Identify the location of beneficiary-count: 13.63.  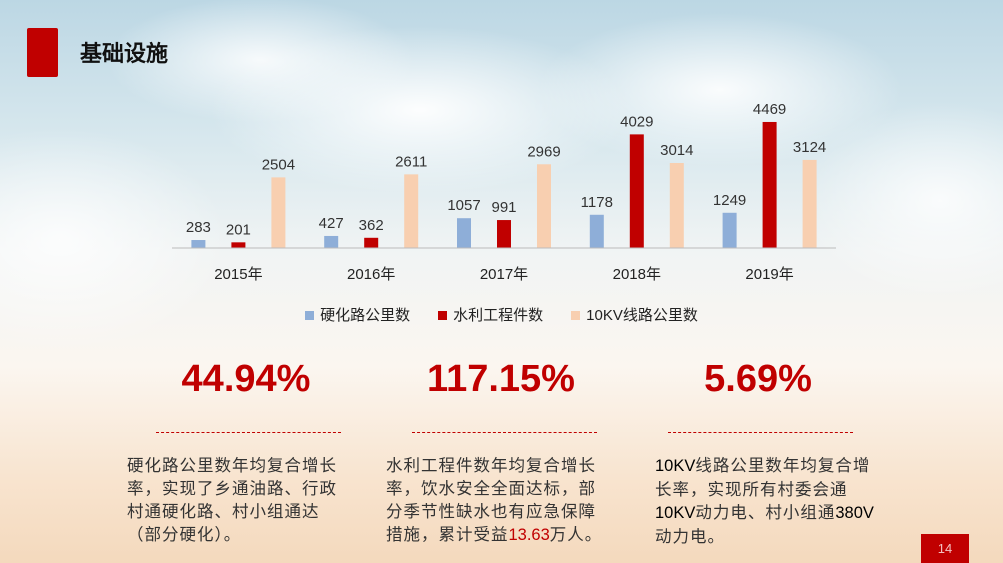
(529, 535).